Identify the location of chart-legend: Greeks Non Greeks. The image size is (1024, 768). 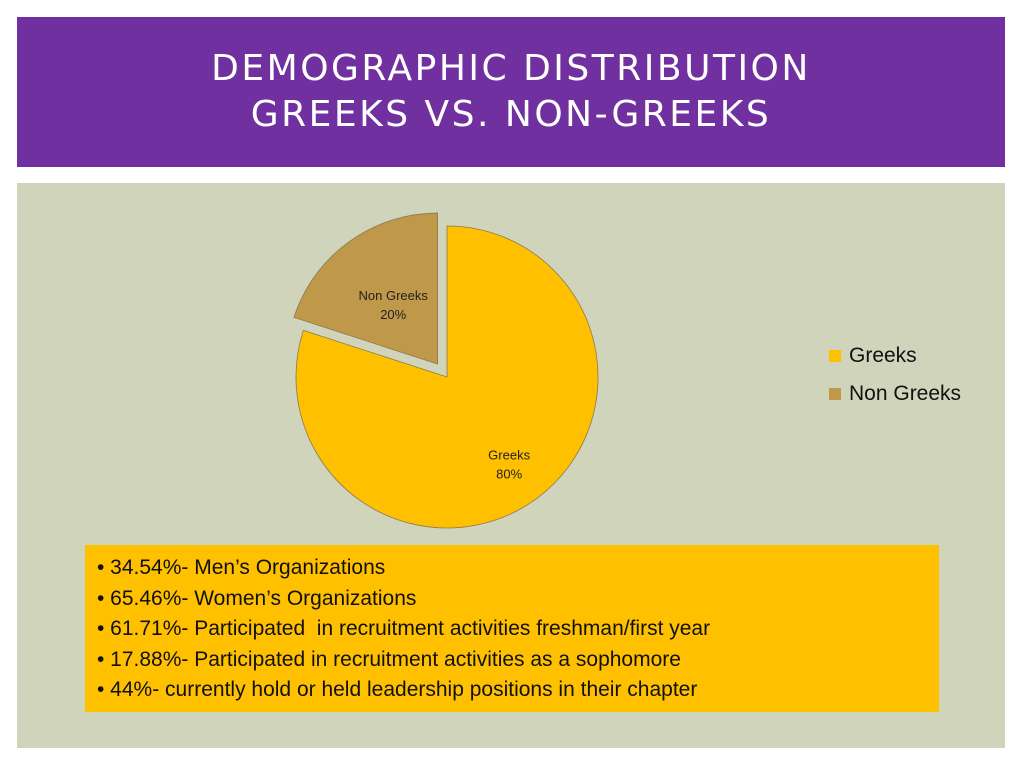
(895, 375).